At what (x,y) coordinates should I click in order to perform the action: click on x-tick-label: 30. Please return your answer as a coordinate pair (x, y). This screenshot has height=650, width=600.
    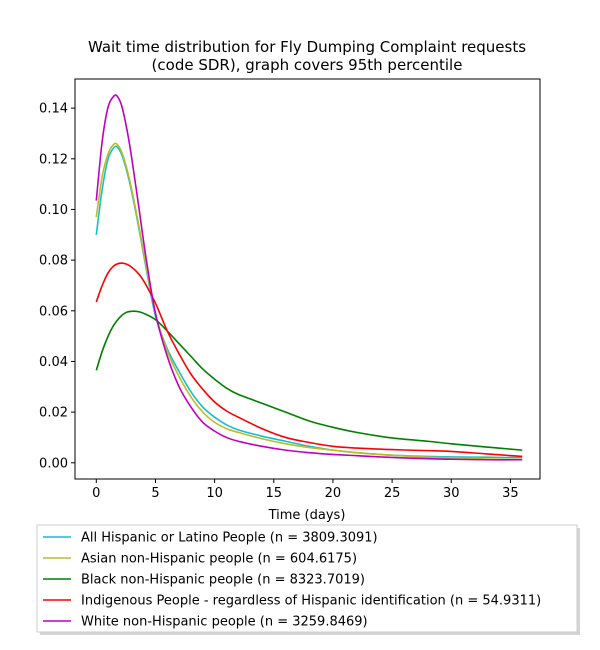
    Looking at the image, I should click on (451, 493).